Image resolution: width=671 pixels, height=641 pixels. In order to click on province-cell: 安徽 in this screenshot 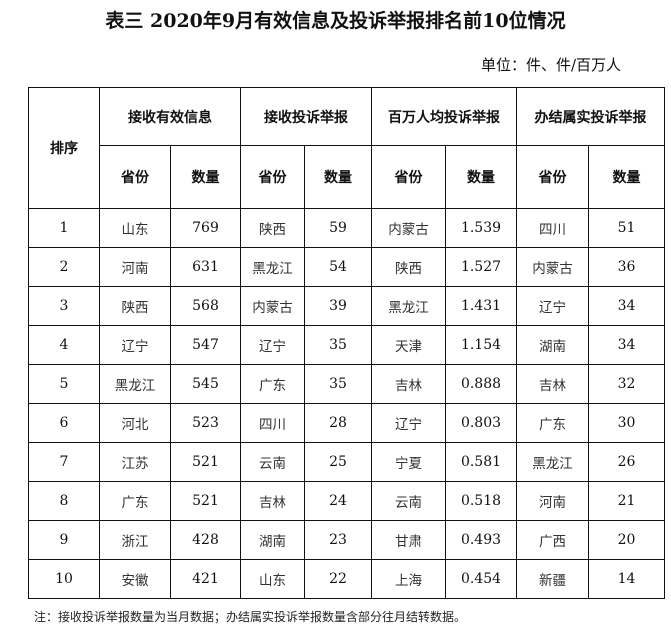, I will do `click(135, 579)`.